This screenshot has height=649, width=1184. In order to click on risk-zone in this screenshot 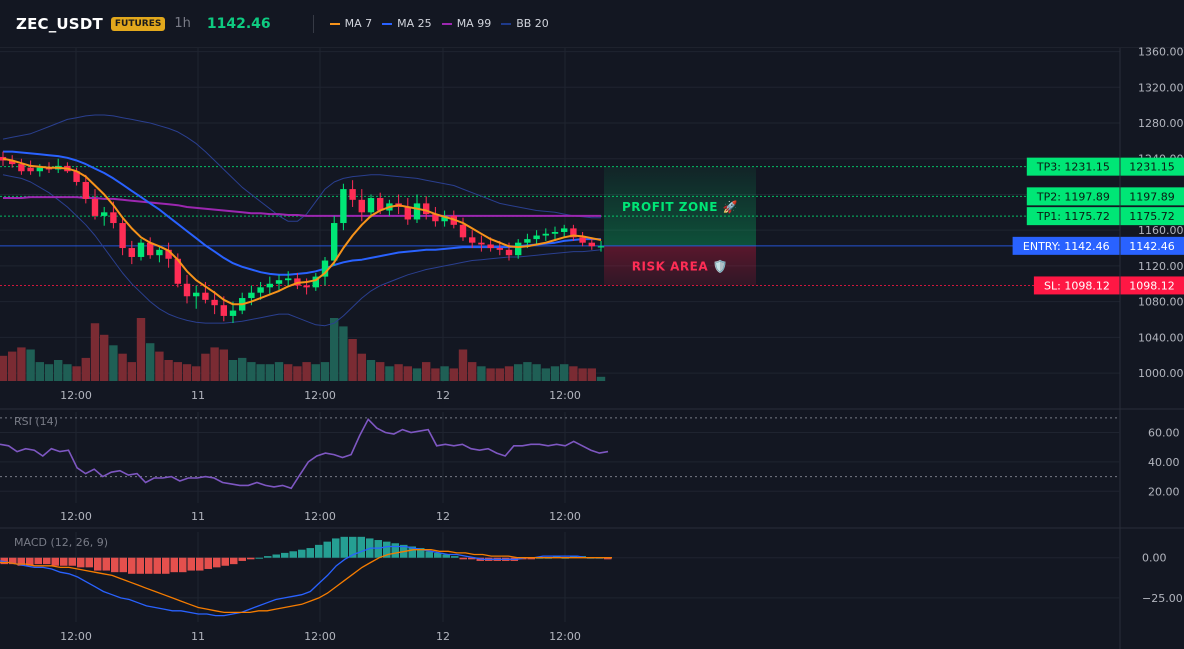, I will do `click(680, 265)`.